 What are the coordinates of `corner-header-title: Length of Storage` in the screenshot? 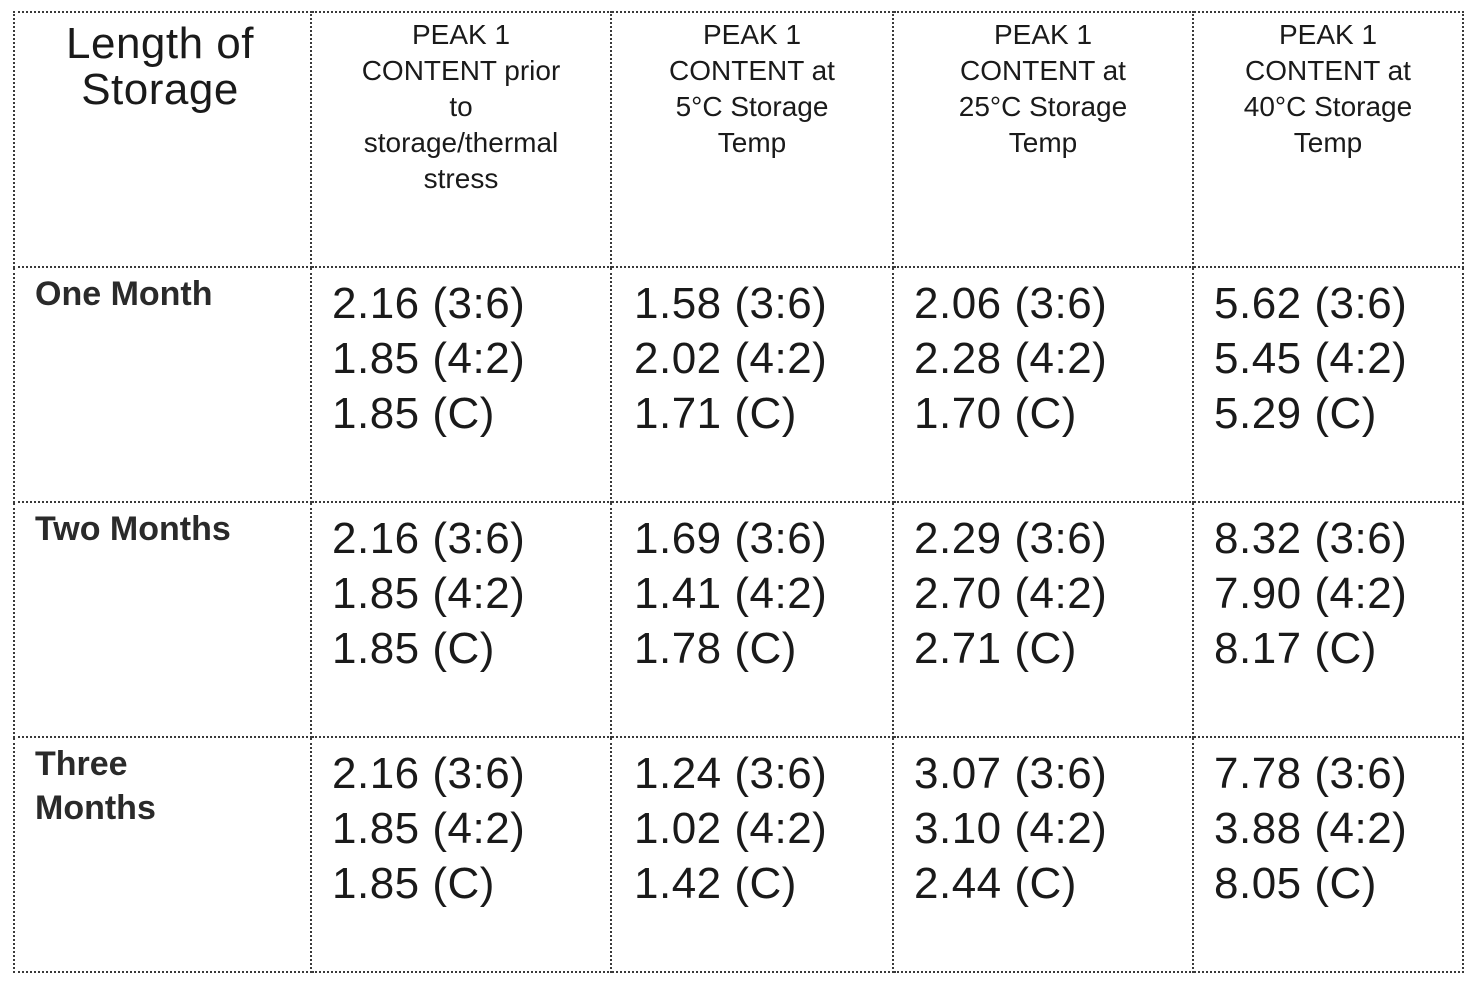 It's located at (160, 66).